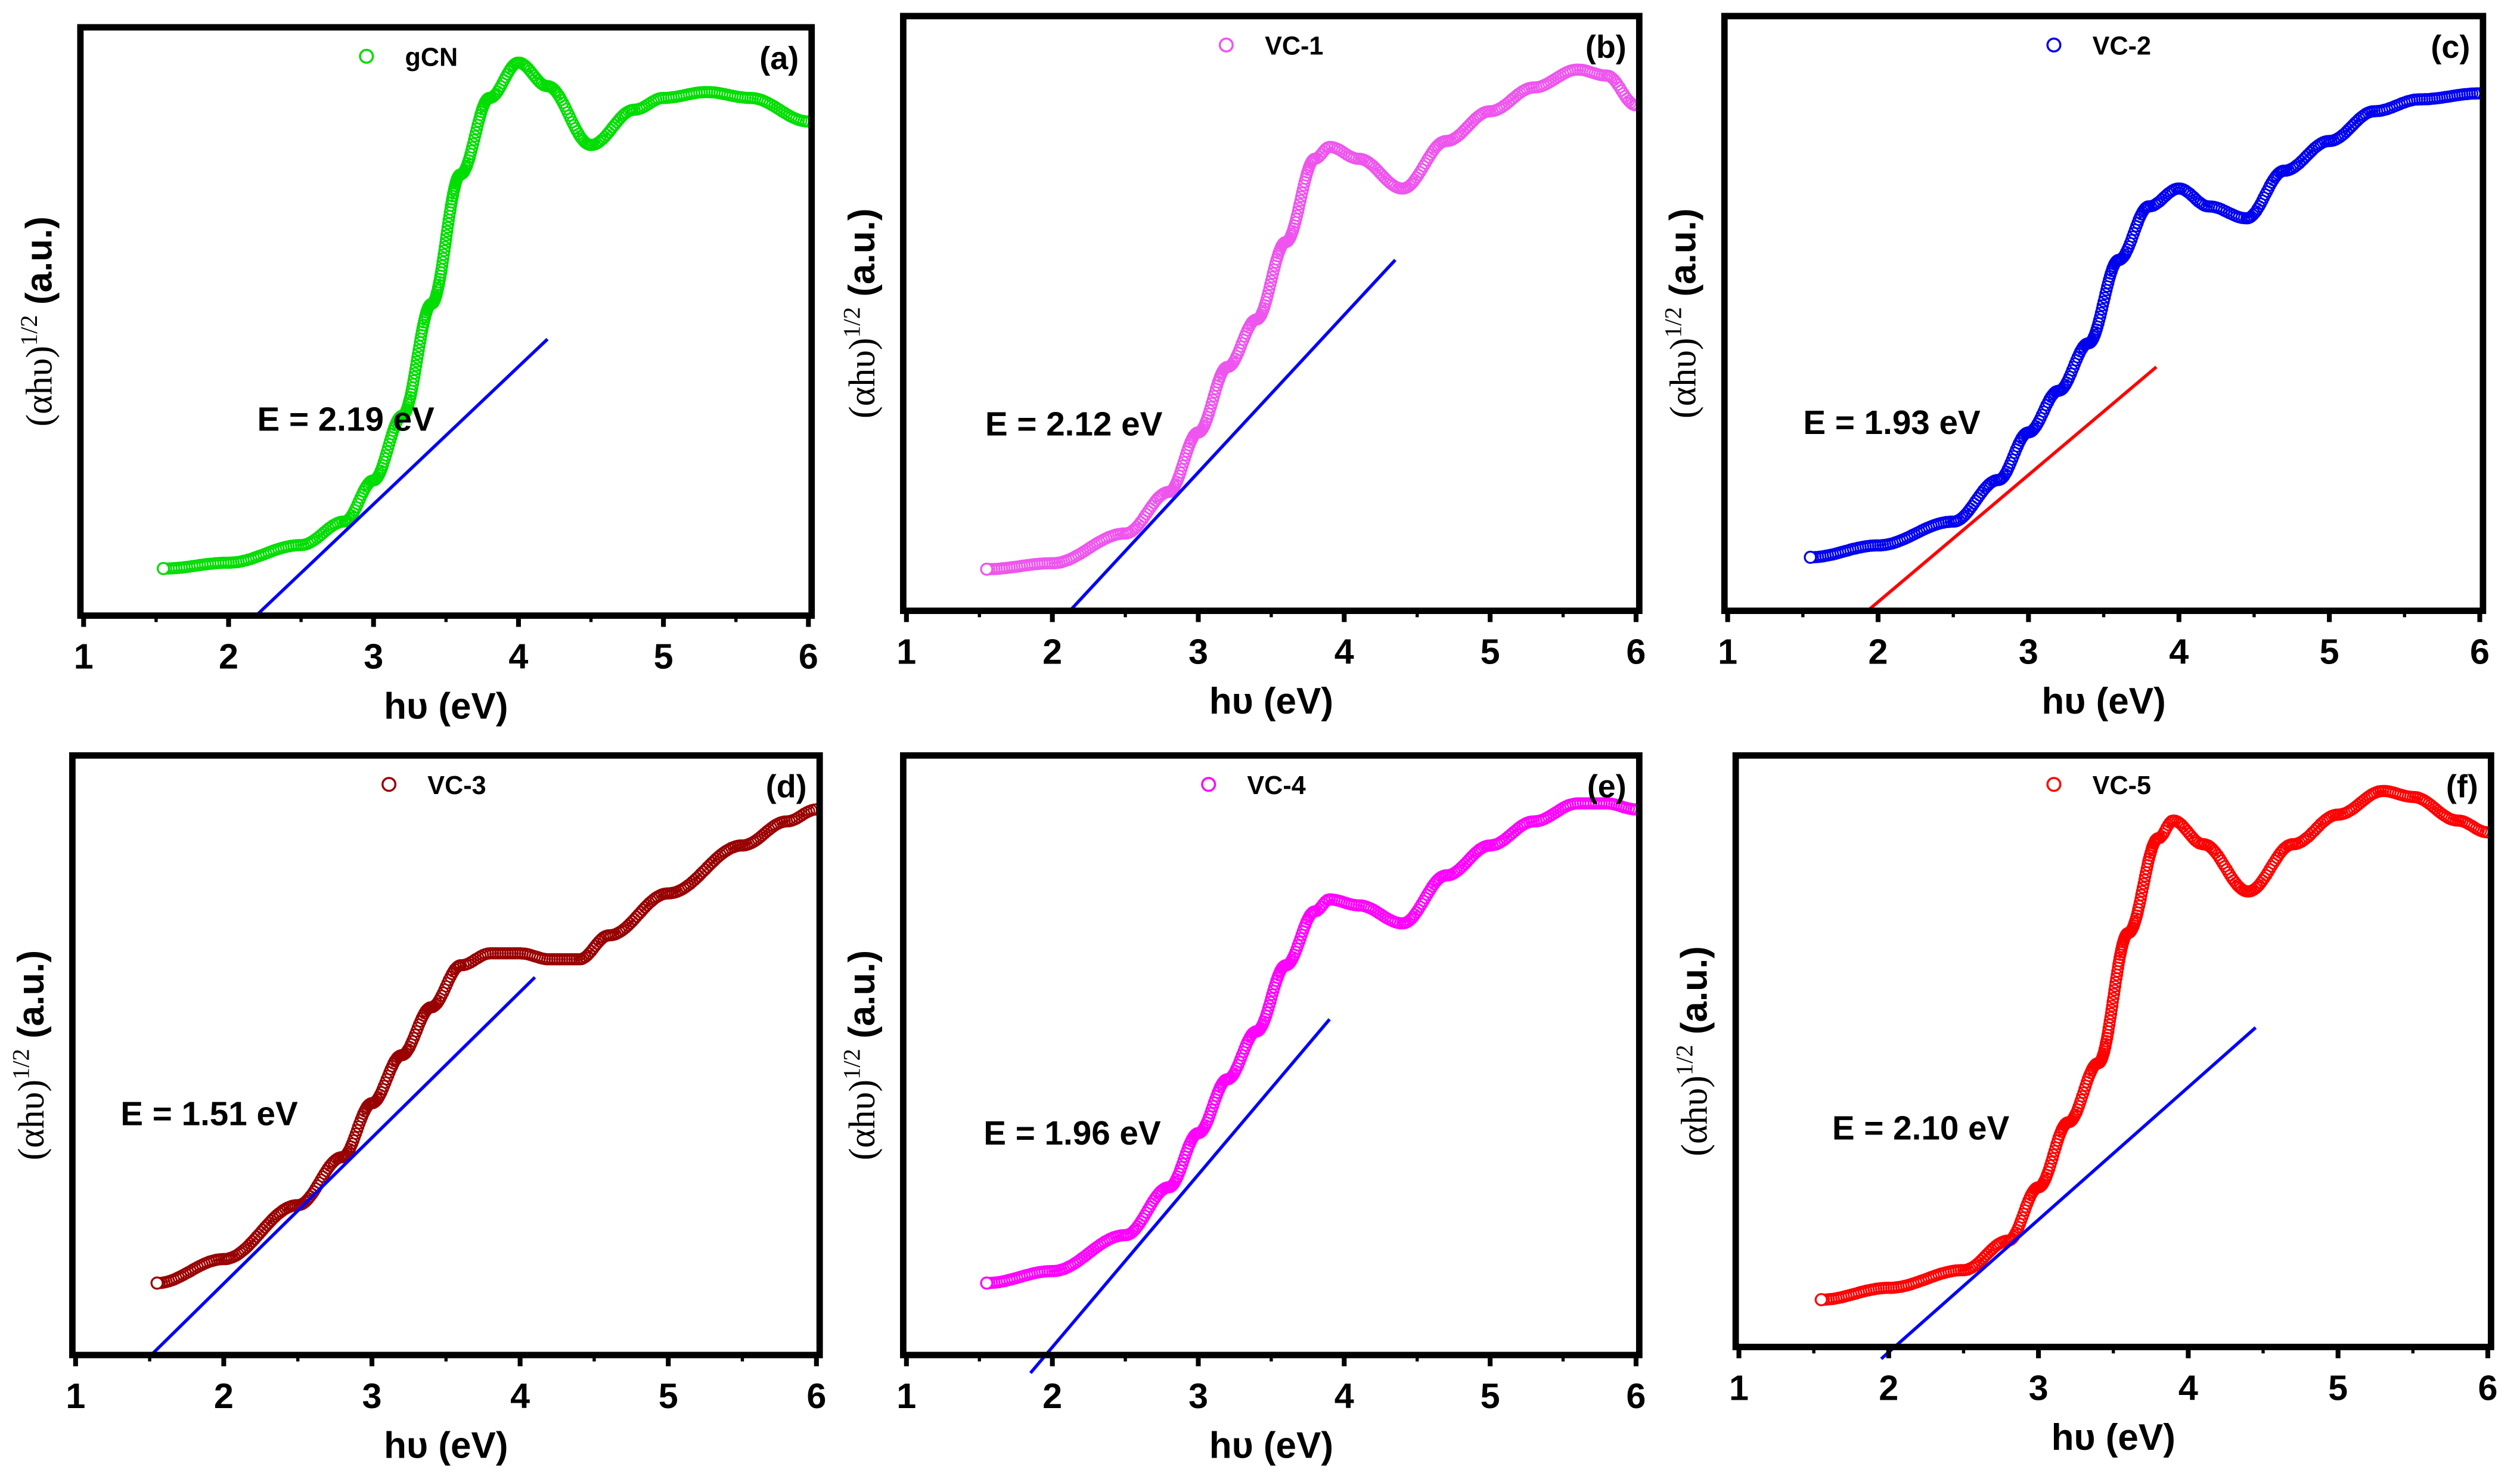  Describe the element at coordinates (346, 419) in the screenshot. I see `bandgap-label: E = 2.19 eV` at that location.